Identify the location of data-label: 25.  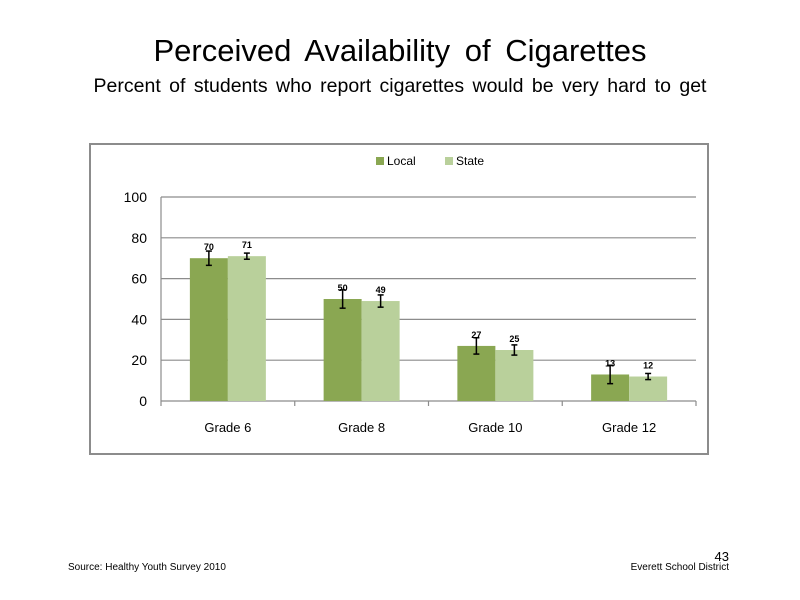
(514, 339).